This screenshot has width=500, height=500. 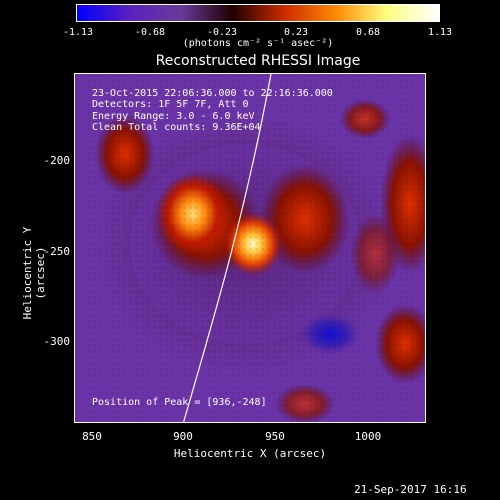 What do you see at coordinates (296, 32) in the screenshot?
I see `colorbar-tick: 0.23` at bounding box center [296, 32].